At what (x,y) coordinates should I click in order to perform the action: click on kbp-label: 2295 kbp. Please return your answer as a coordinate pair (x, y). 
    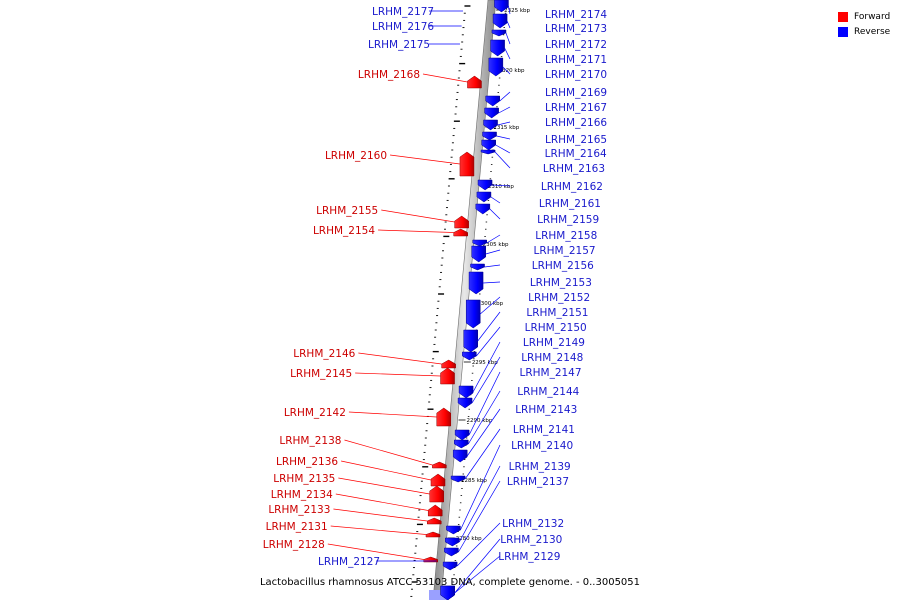
    Looking at the image, I should click on (485, 363).